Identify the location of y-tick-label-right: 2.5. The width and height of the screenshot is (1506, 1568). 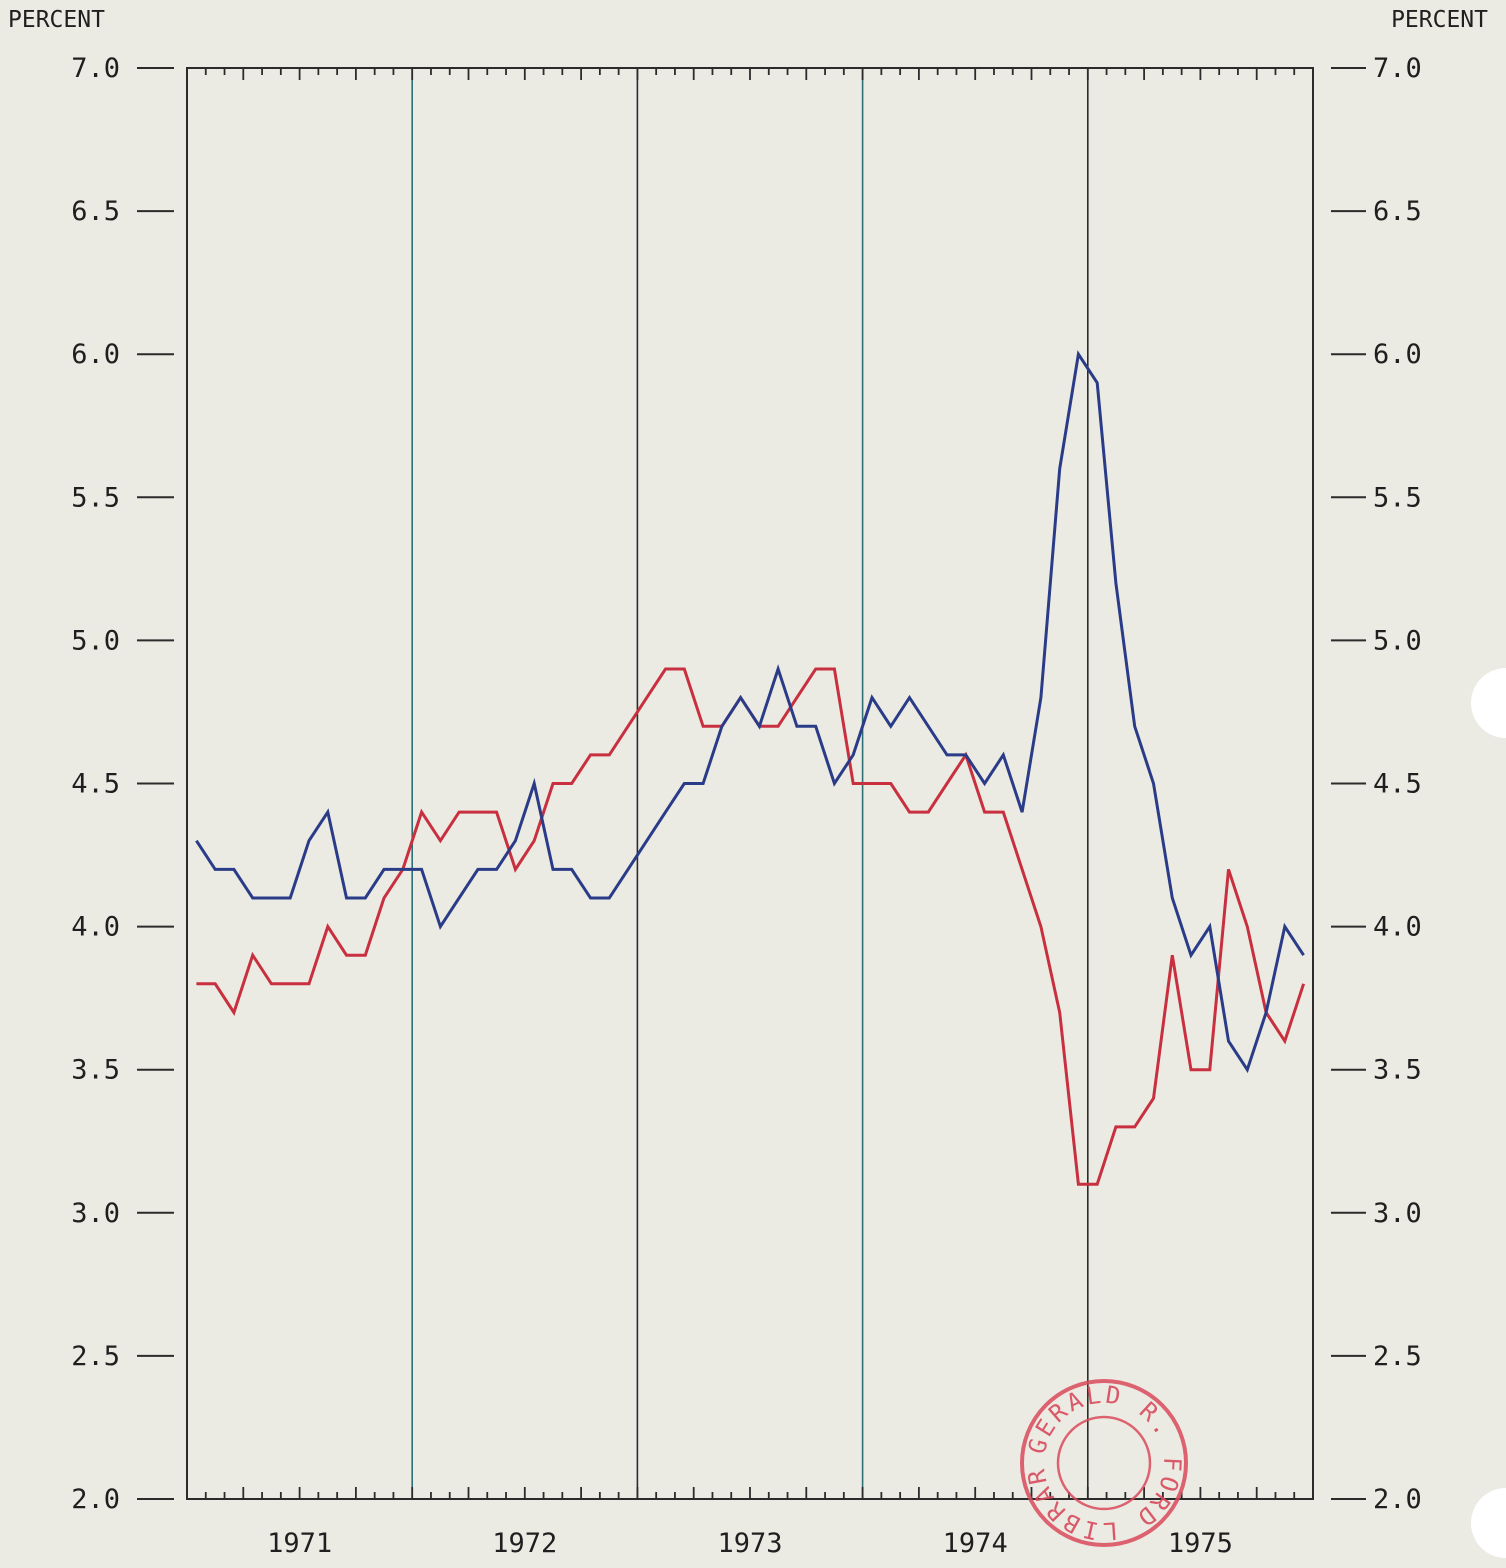
(1397, 1356).